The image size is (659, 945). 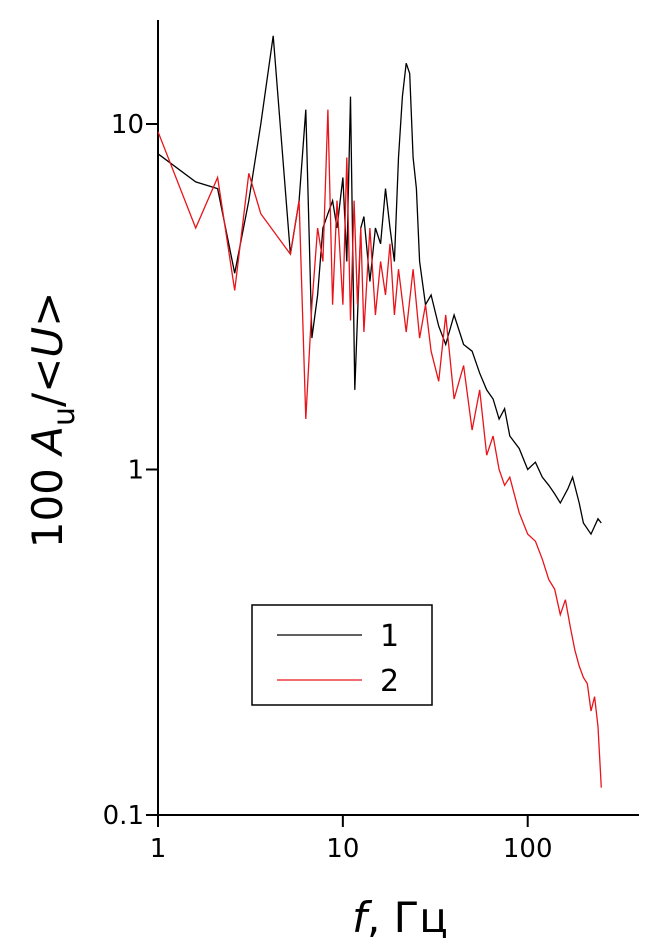 What do you see at coordinates (64, 416) in the screenshot?
I see `y-label-part: u` at bounding box center [64, 416].